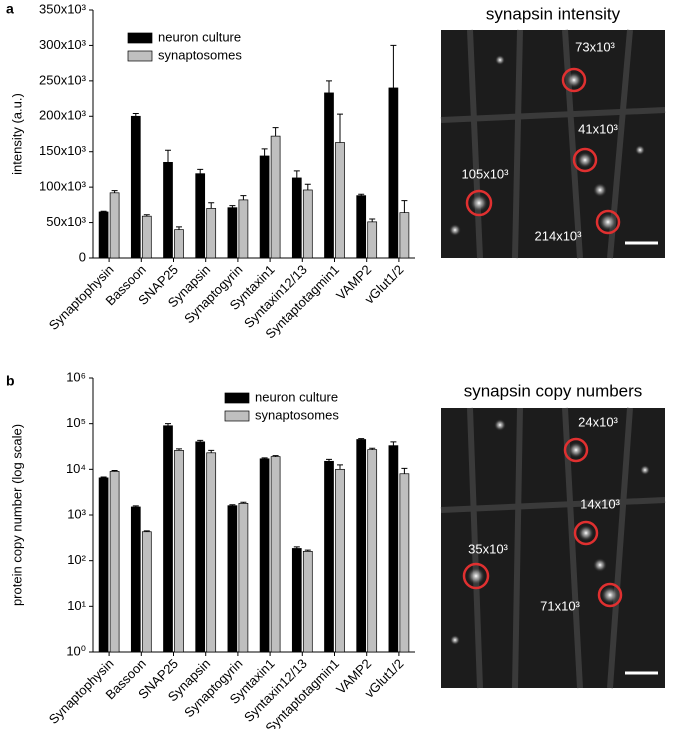 The image size is (675, 729). I want to click on y-tick-label: 350x10³, so click(63, 8).